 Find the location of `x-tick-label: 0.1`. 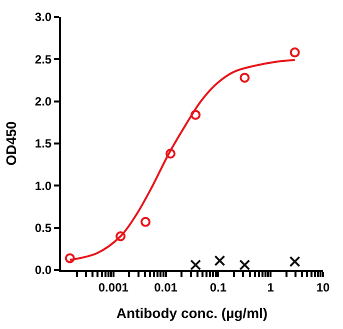

x-tick-label: 0.1 is located at coordinates (218, 287).